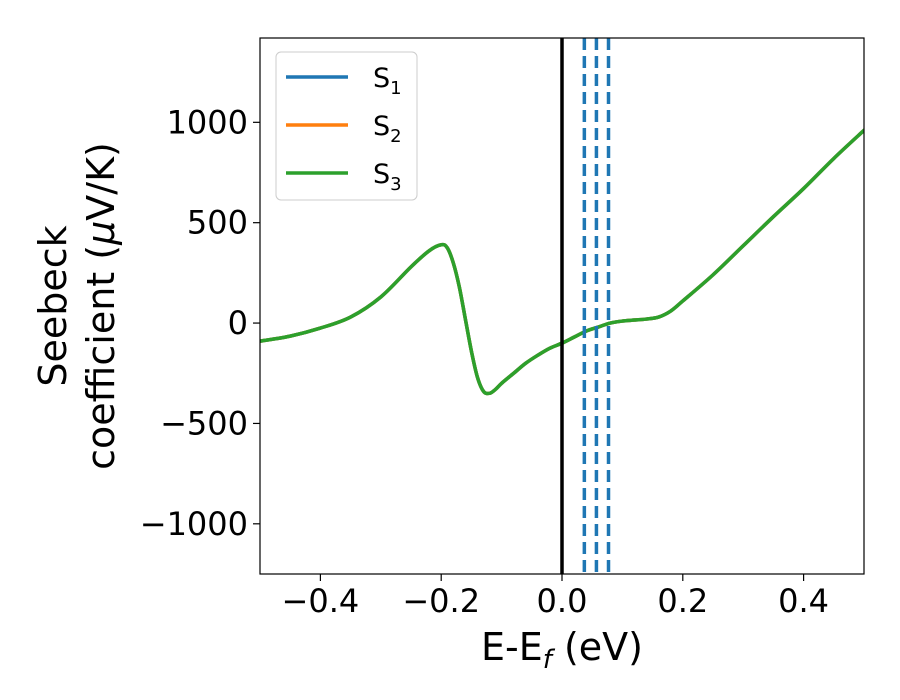  What do you see at coordinates (441, 601) in the screenshot?
I see `x-tick-label: −0.2` at bounding box center [441, 601].